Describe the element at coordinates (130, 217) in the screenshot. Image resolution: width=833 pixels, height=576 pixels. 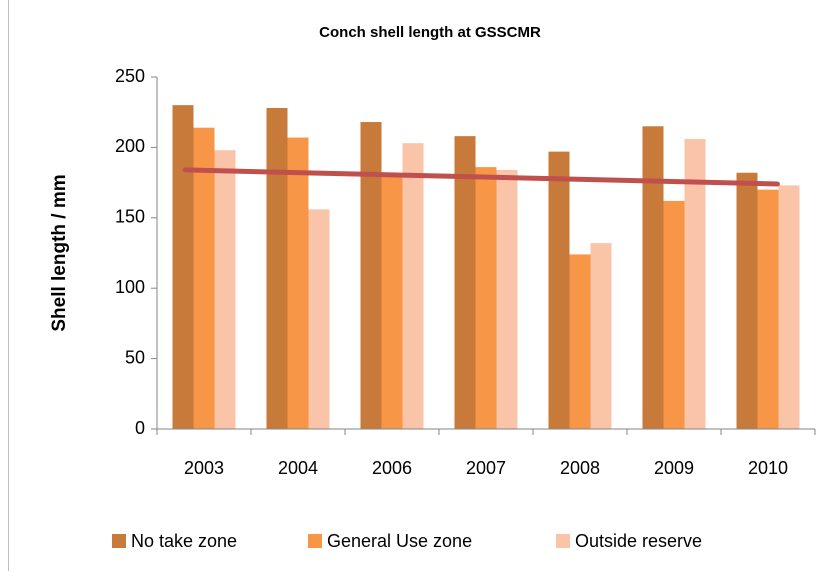
I see `y-tick-label: 150` at that location.